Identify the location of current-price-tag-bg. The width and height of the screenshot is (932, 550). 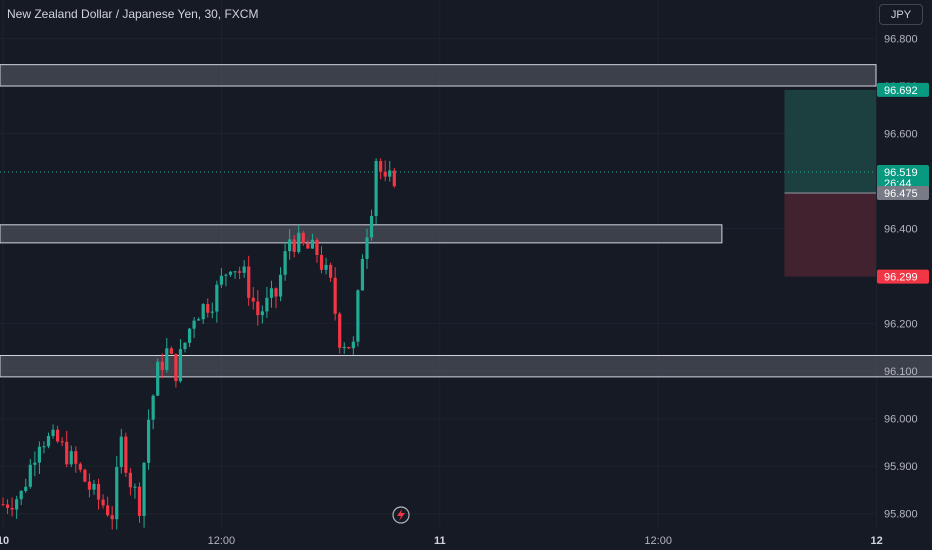
(903, 177).